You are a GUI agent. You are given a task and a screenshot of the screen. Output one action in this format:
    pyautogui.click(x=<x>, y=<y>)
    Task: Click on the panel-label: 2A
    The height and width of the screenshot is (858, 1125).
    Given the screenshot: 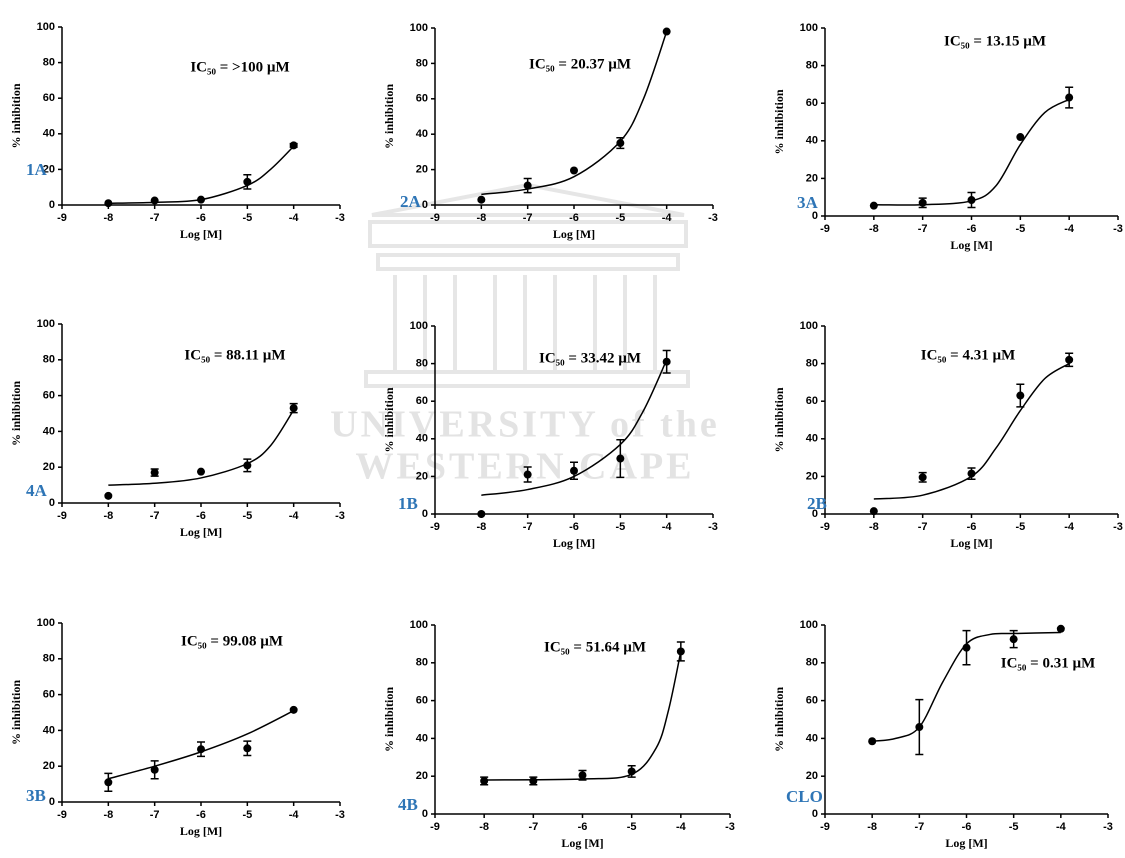 What is the action you would take?
    pyautogui.click(x=411, y=201)
    